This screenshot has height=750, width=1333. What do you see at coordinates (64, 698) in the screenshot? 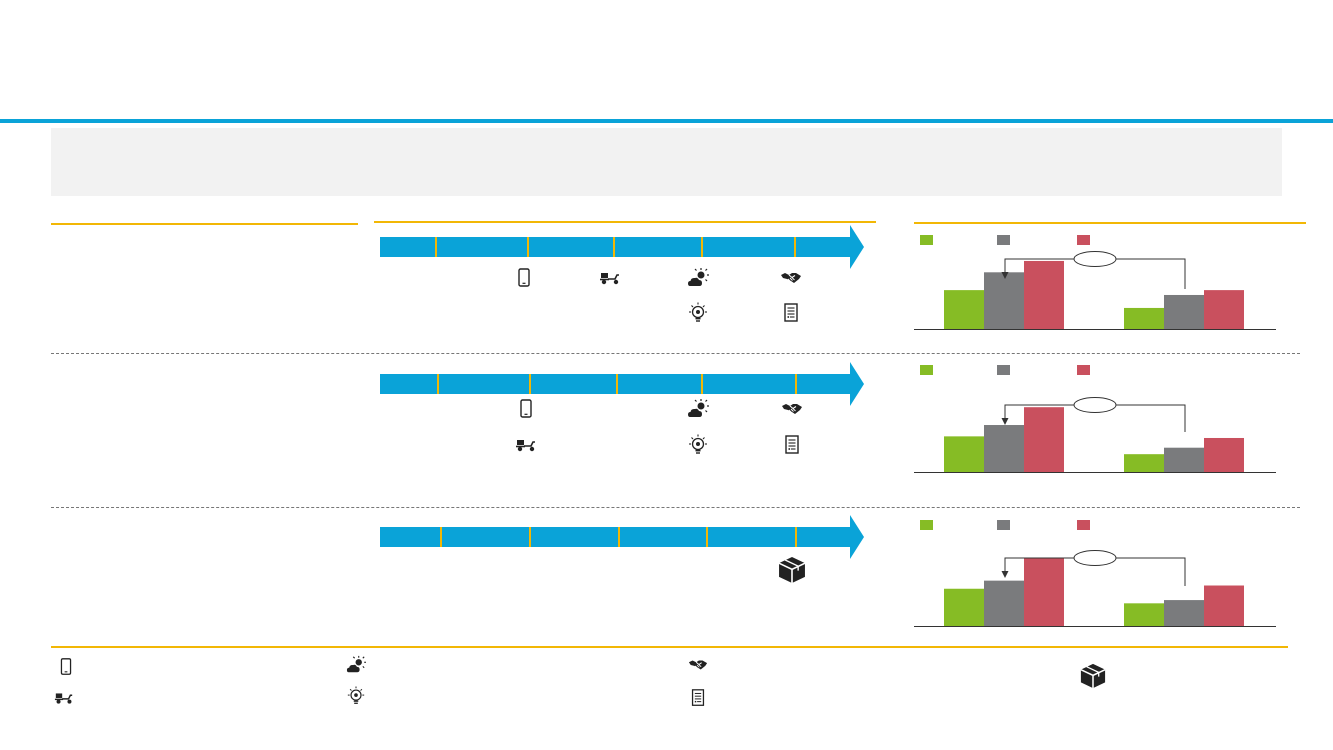
I see `legend-delivery-scooter-icon` at bounding box center [64, 698].